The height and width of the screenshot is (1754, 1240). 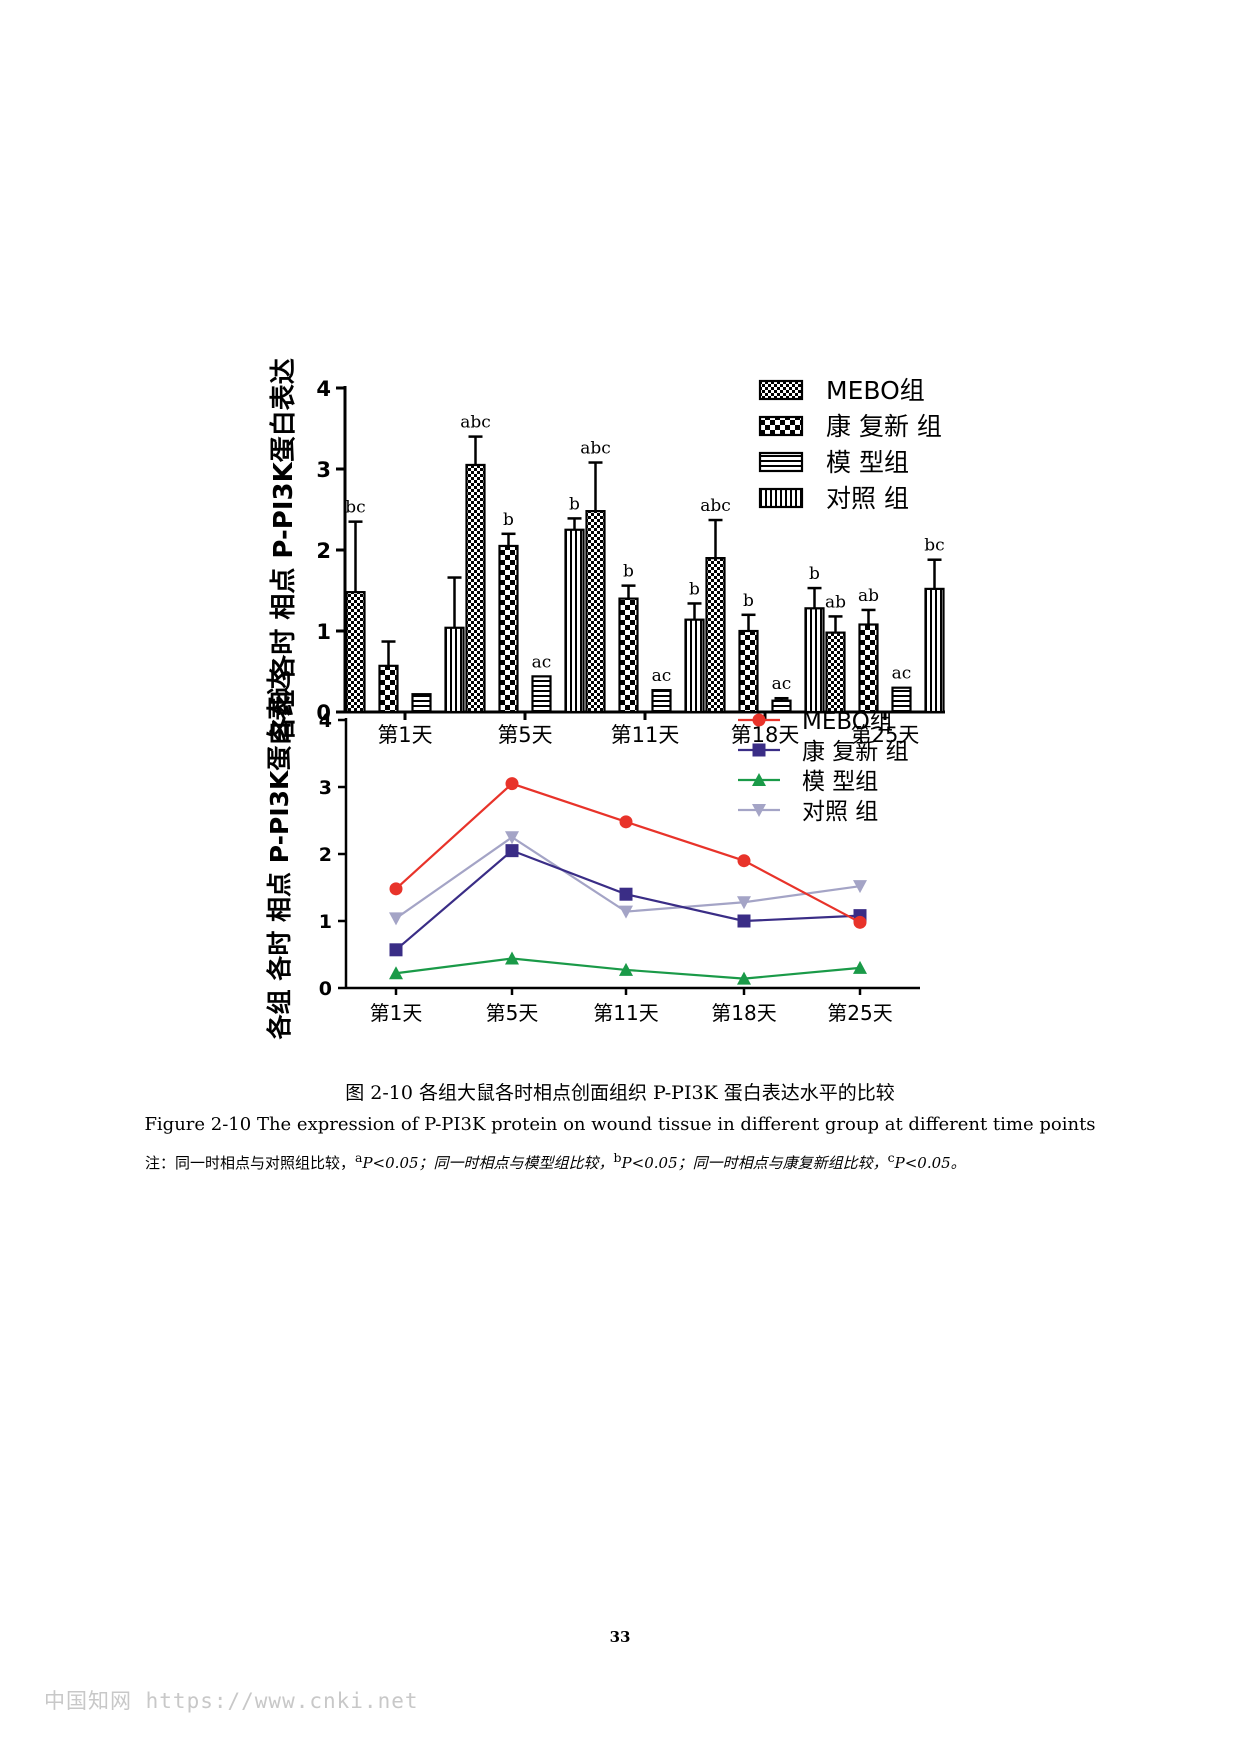 I want to click on bar-ylabel-text: 各组 各时 相点 P-PI3K蛋白表达, so click(x=283, y=550).